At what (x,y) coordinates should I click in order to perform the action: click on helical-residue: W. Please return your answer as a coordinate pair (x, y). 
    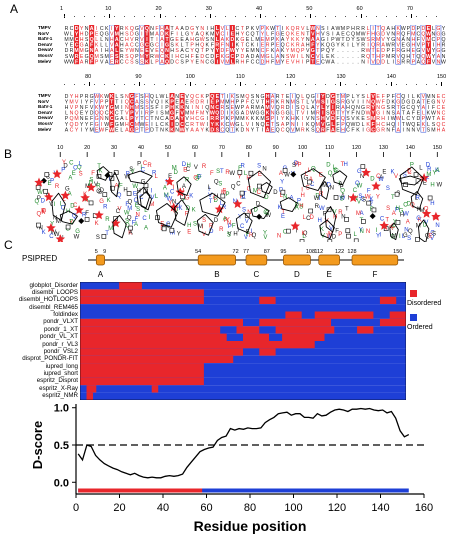
    Looking at the image, I should click on (127, 213).